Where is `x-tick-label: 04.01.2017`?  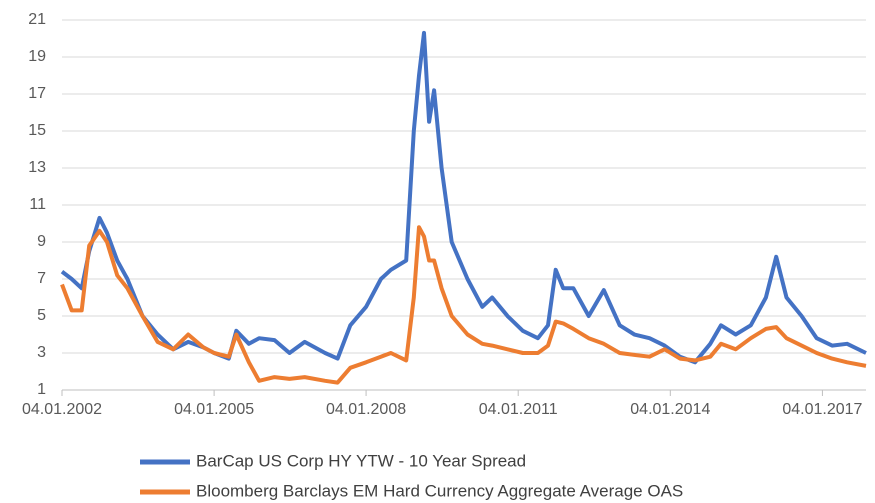
x-tick-label: 04.01.2017 is located at coordinates (822, 409).